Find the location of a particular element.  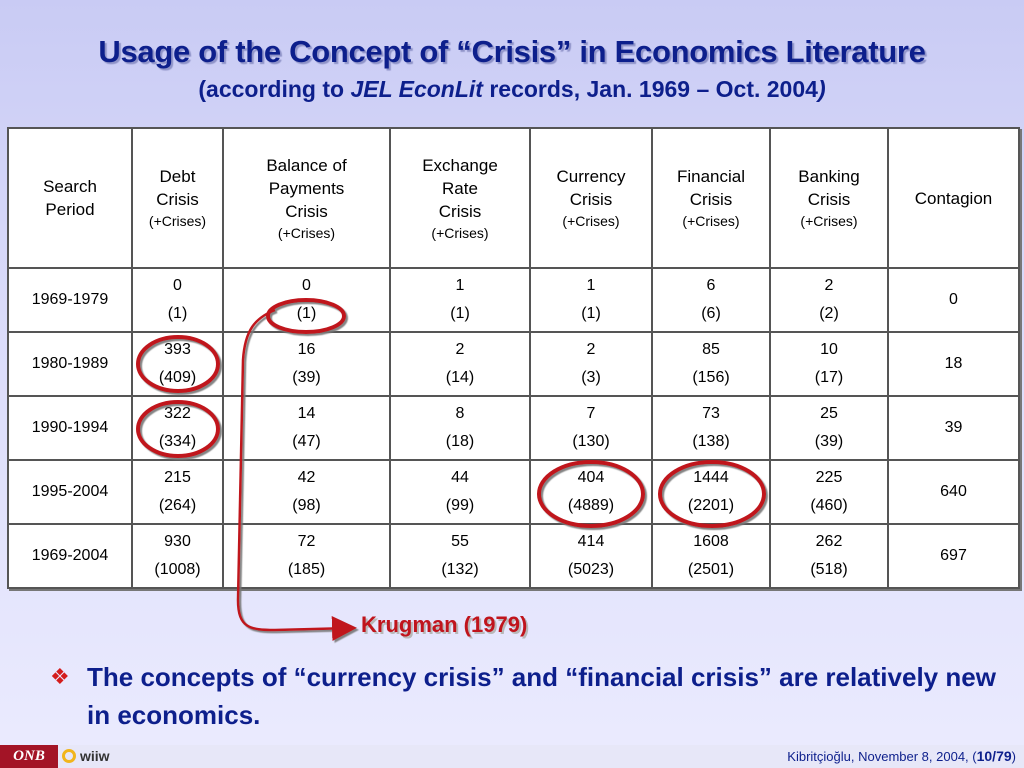

jel-econlit-text: JEL EconLit is located at coordinates (416, 89).